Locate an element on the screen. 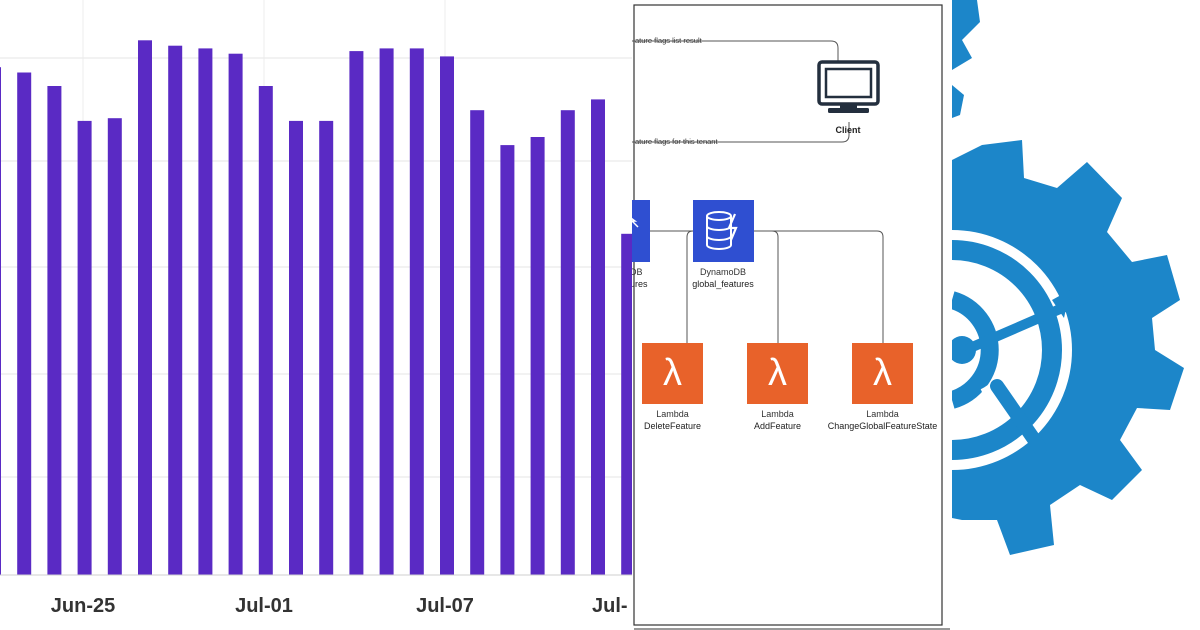 The image size is (1200, 630). x-tick-label: Jul-01 is located at coordinates (264, 606).